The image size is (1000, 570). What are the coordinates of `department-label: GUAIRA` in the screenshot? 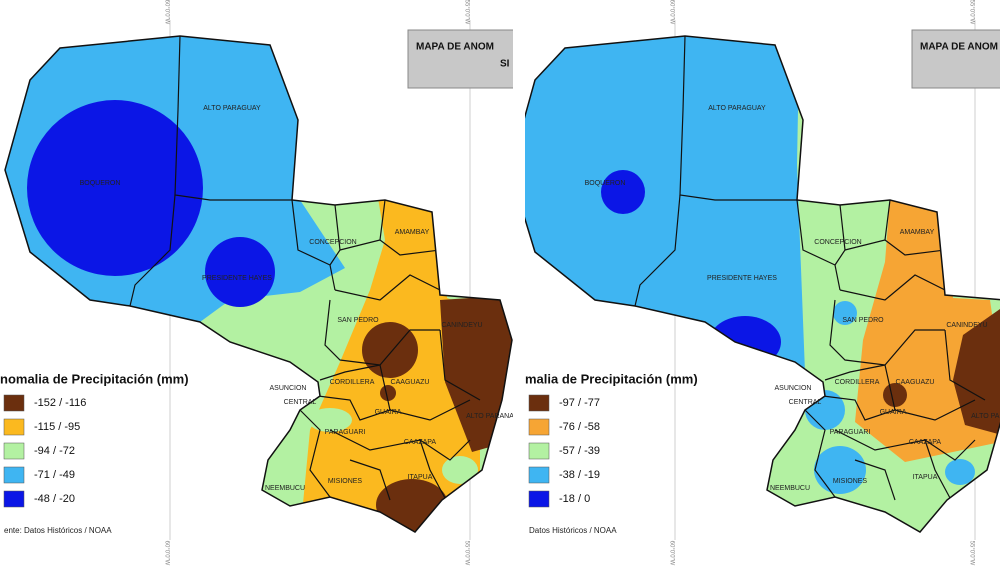 It's located at (893, 412).